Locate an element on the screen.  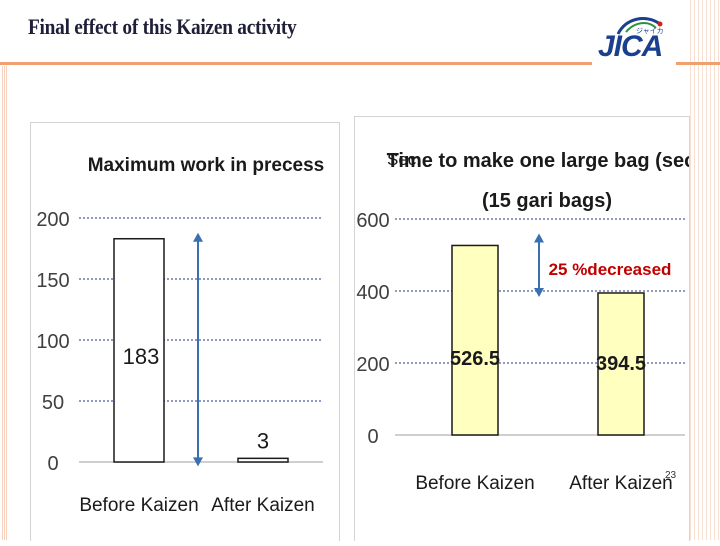
slide-number: 23 is located at coordinates (671, 475).